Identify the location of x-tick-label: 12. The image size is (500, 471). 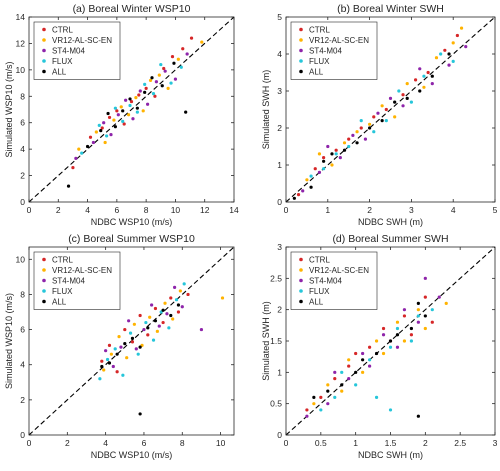
(205, 210).